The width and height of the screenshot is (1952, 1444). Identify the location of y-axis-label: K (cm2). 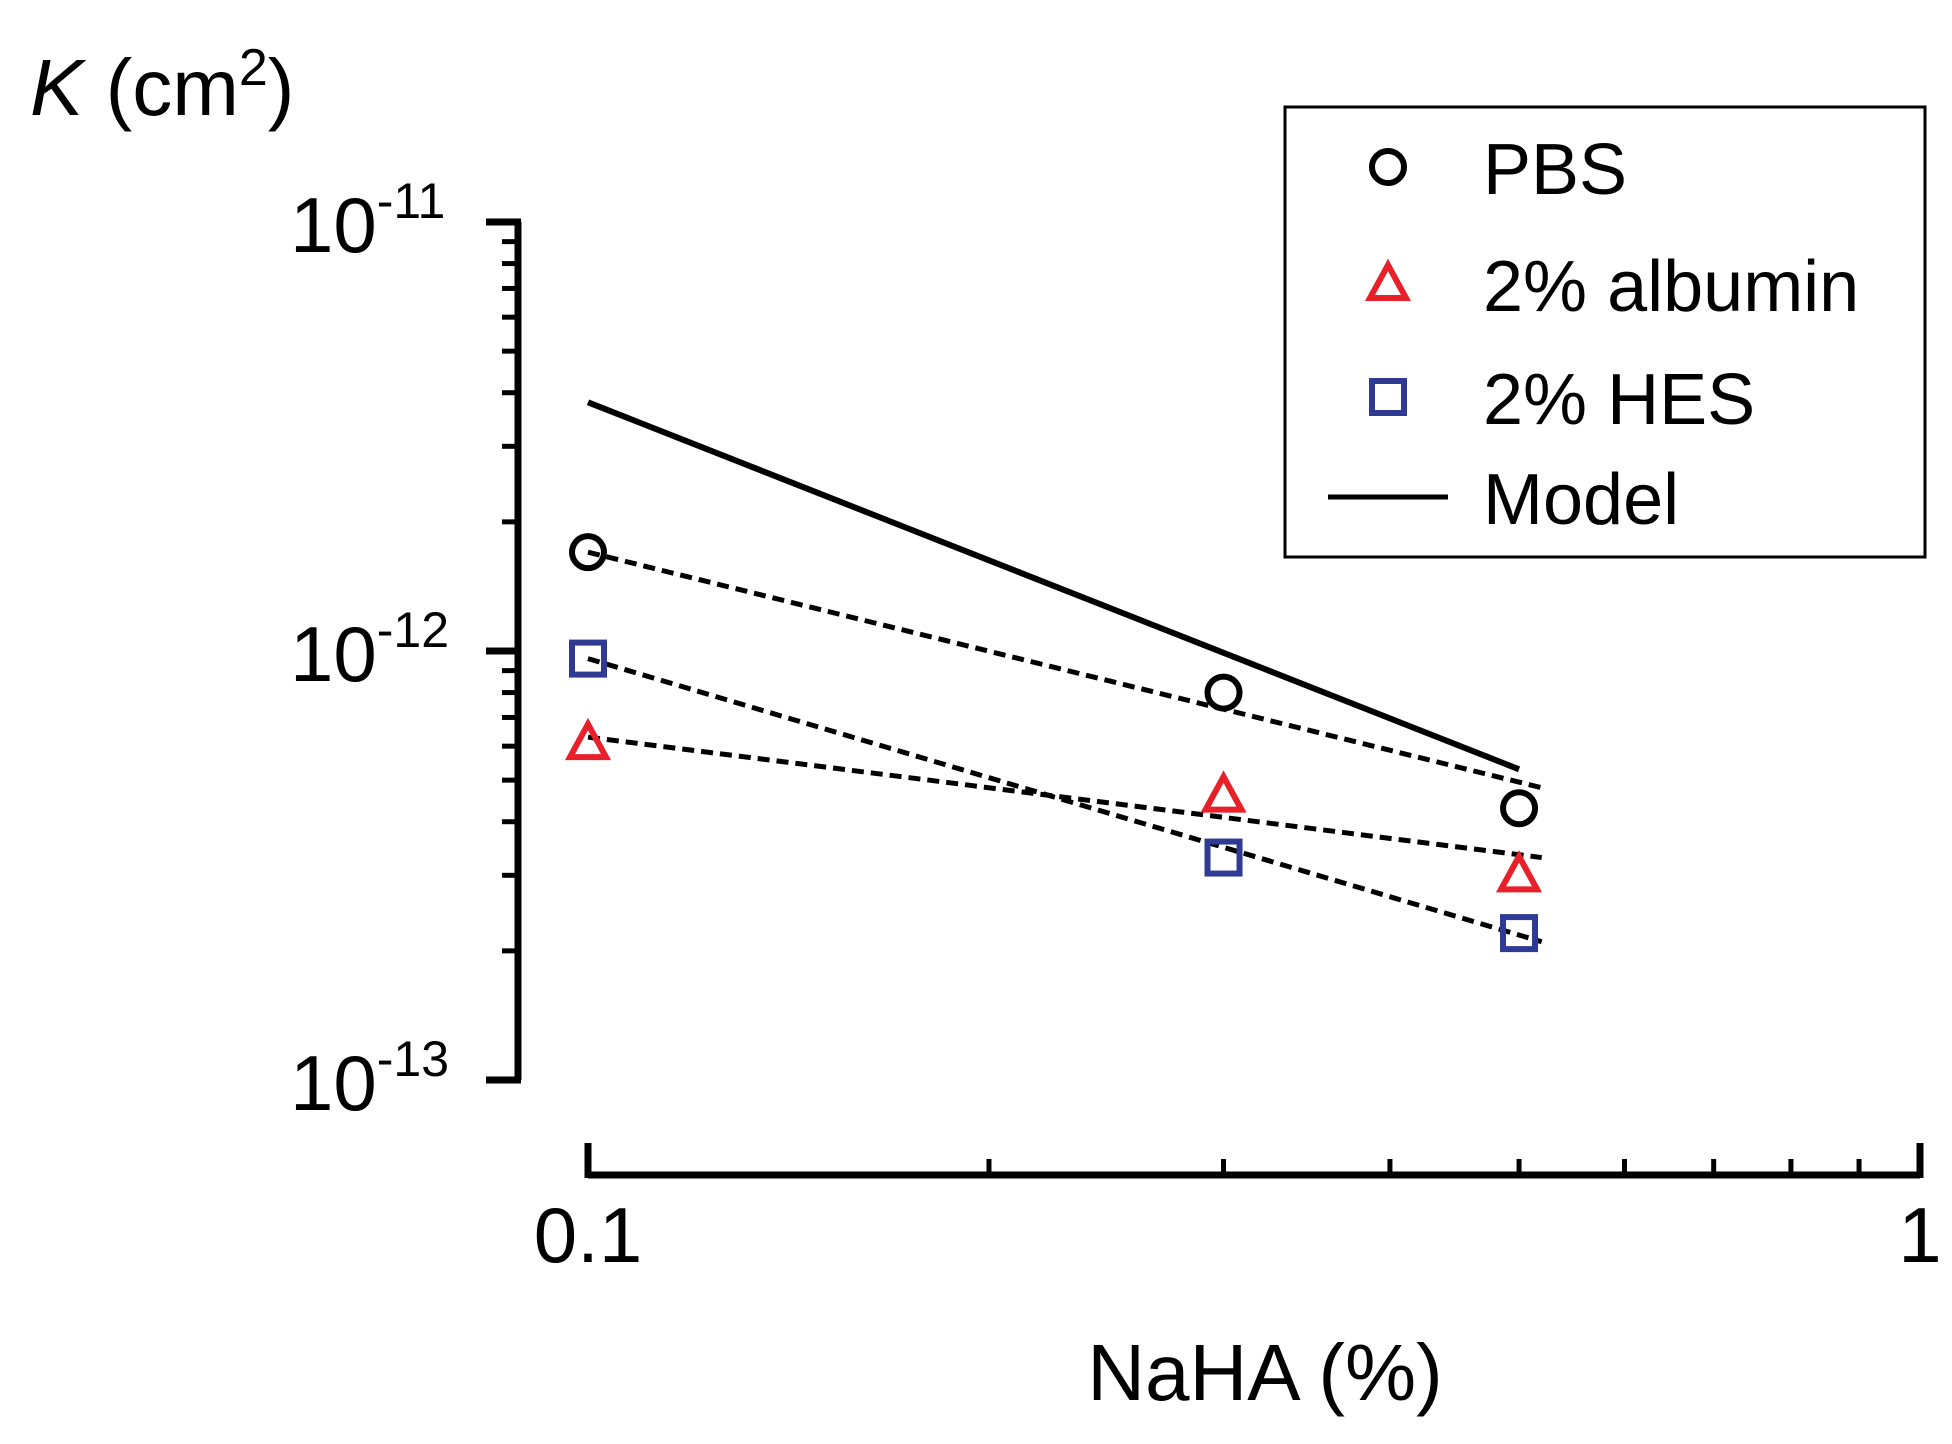
(162, 85).